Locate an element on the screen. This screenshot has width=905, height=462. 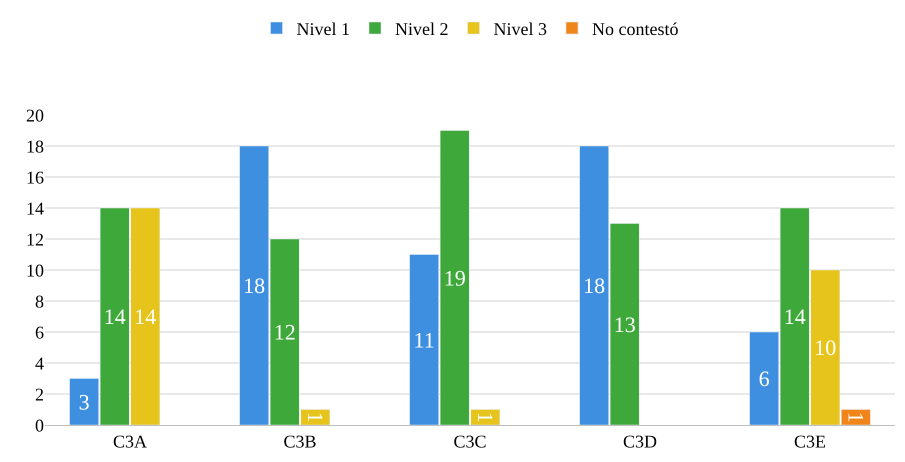
legend-label: Nivel 3 is located at coordinates (520, 29).